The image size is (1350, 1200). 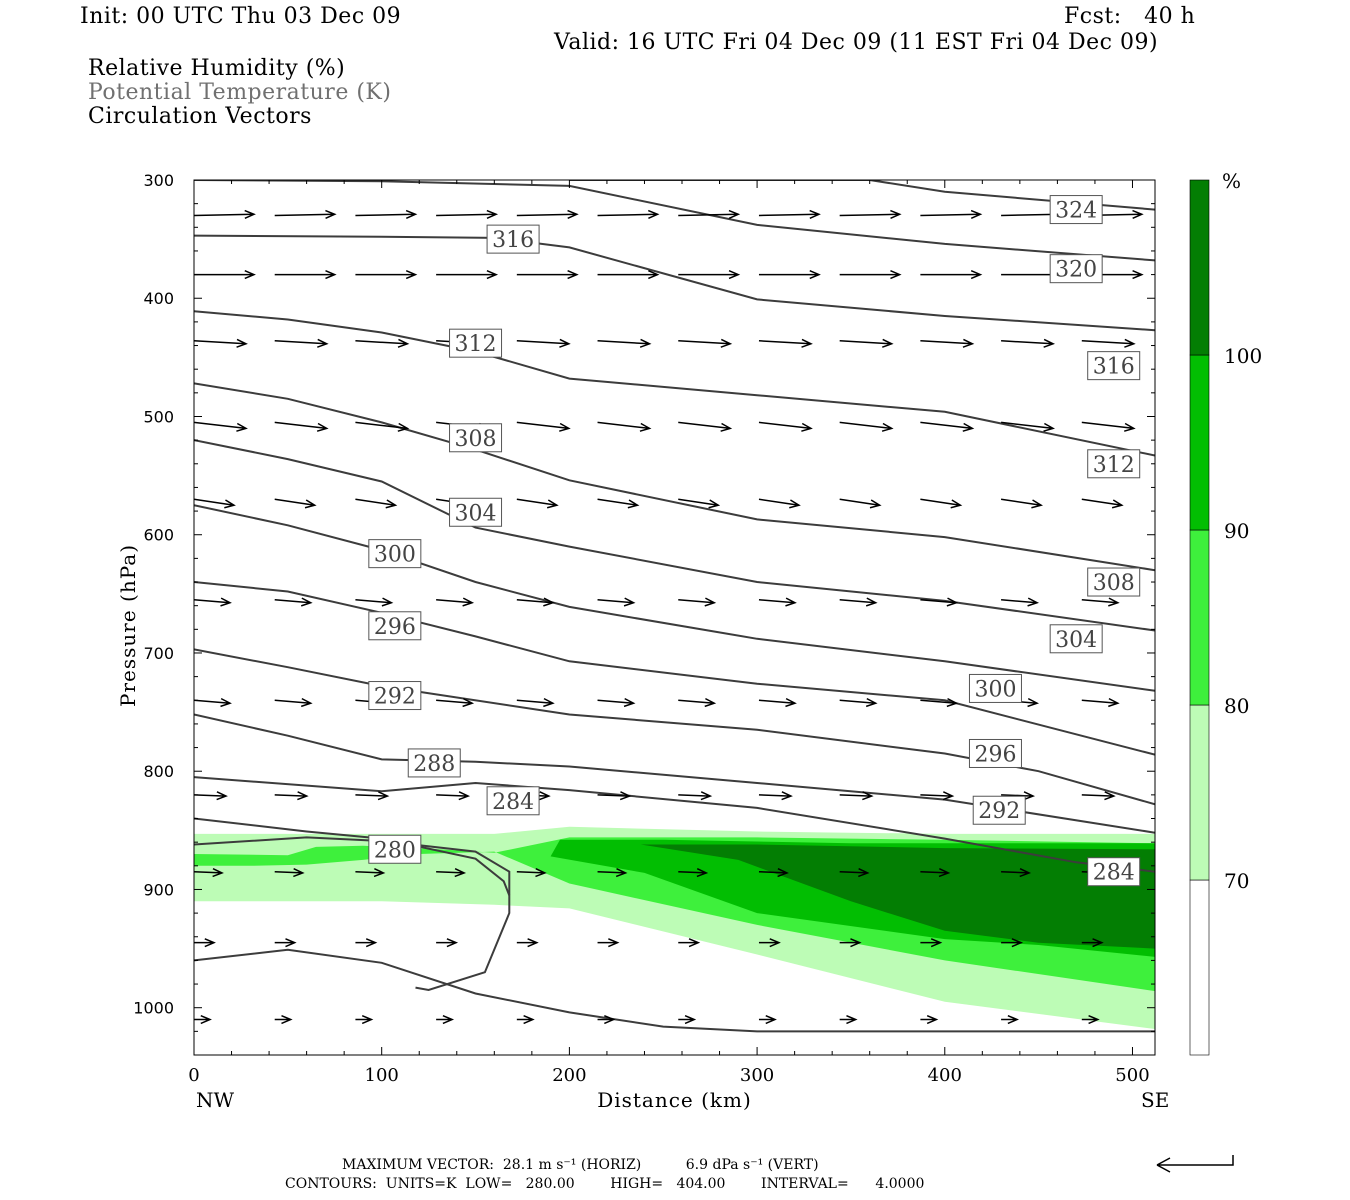 What do you see at coordinates (153, 1008) in the screenshot?
I see `y-tick-label: 1000` at bounding box center [153, 1008].